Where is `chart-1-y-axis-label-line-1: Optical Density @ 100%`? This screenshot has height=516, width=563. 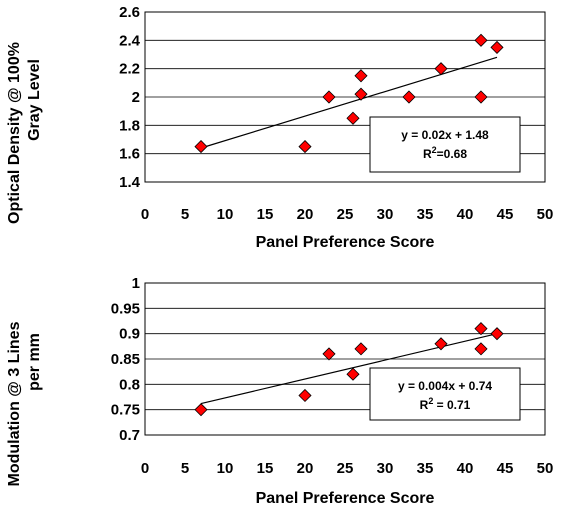
chart-1-y-axis-label-line-1: Optical Density @ 100% is located at coordinates (14, 133).